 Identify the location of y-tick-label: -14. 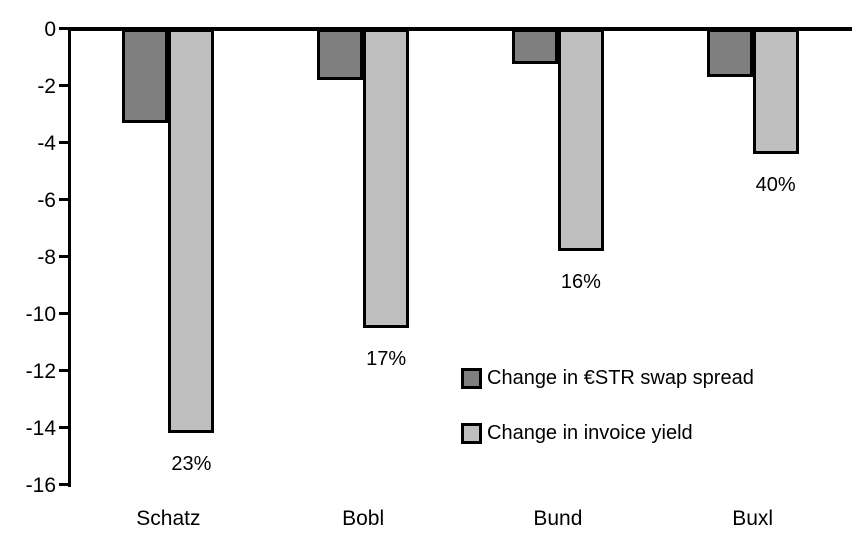
(40, 428).